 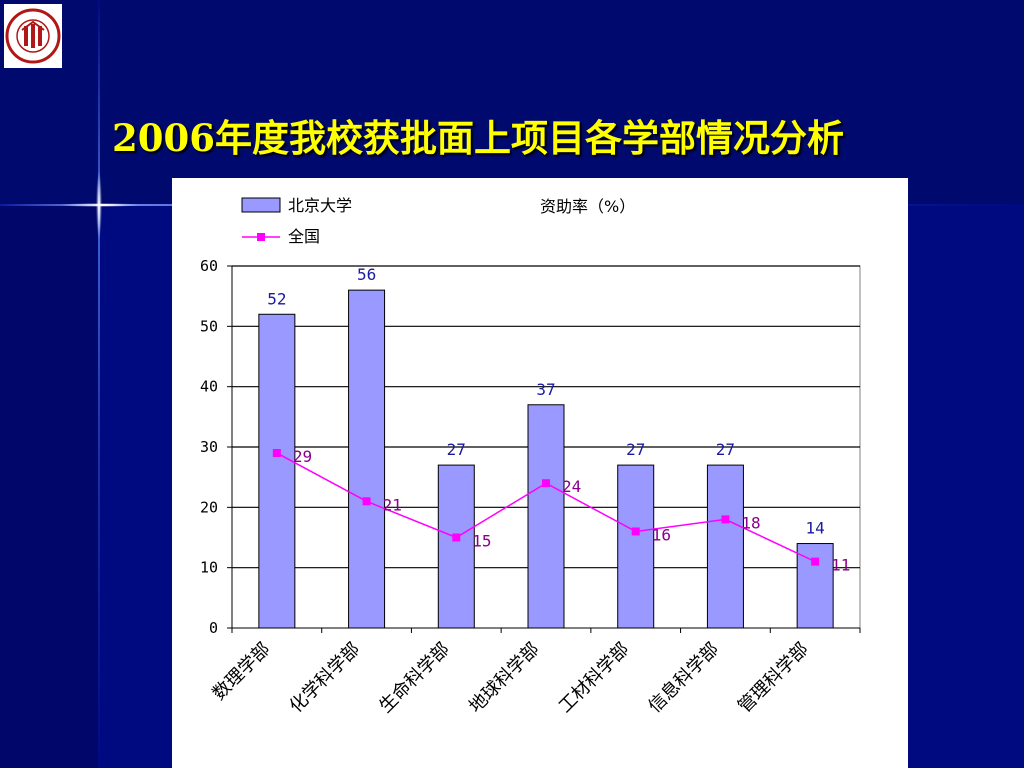 What do you see at coordinates (683, 678) in the screenshot?
I see `category-label: 信息科学部` at bounding box center [683, 678].